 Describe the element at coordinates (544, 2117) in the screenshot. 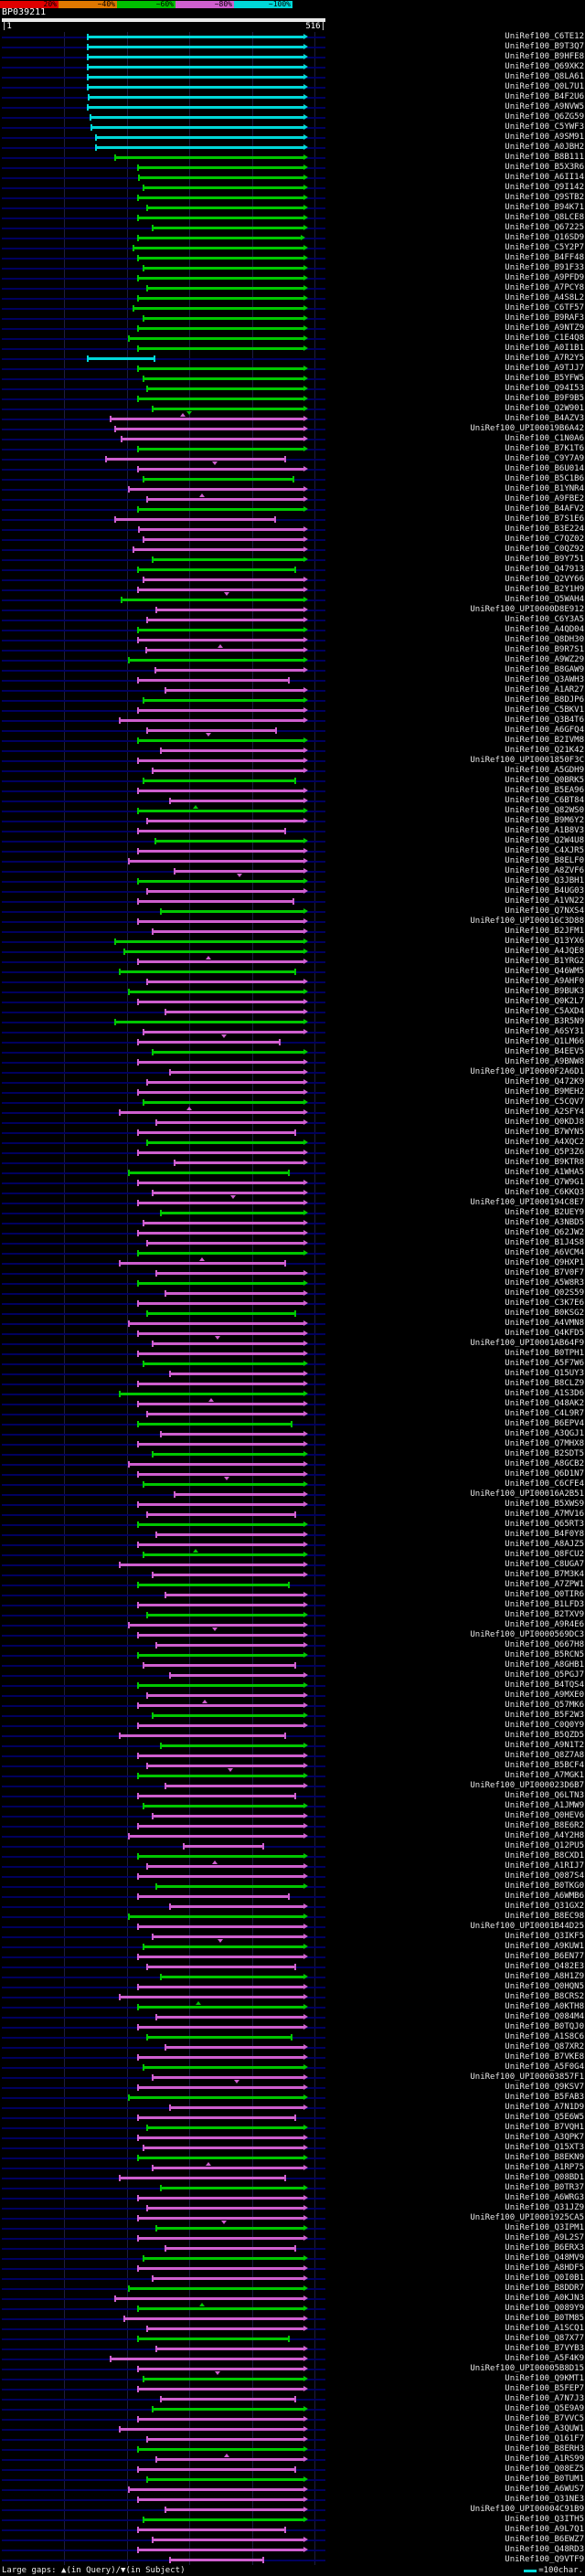

I see `hit-label: UniRef100_Q5E6W5` at that location.